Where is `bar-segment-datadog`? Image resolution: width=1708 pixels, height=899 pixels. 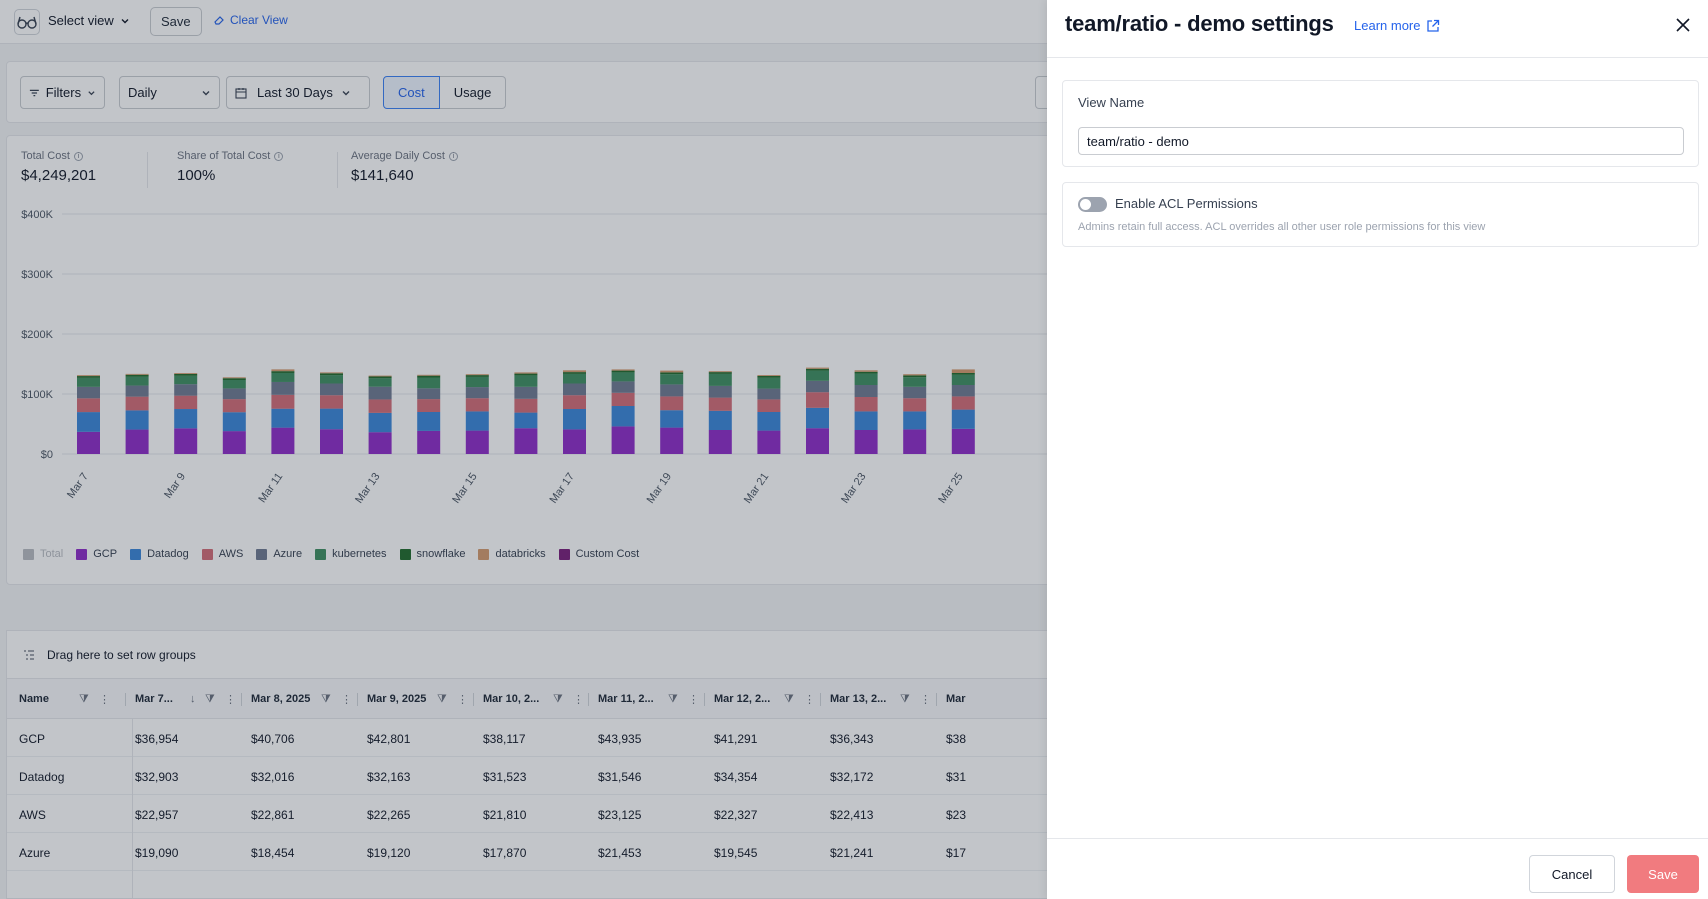
bar-segment-datadog is located at coordinates (866, 420).